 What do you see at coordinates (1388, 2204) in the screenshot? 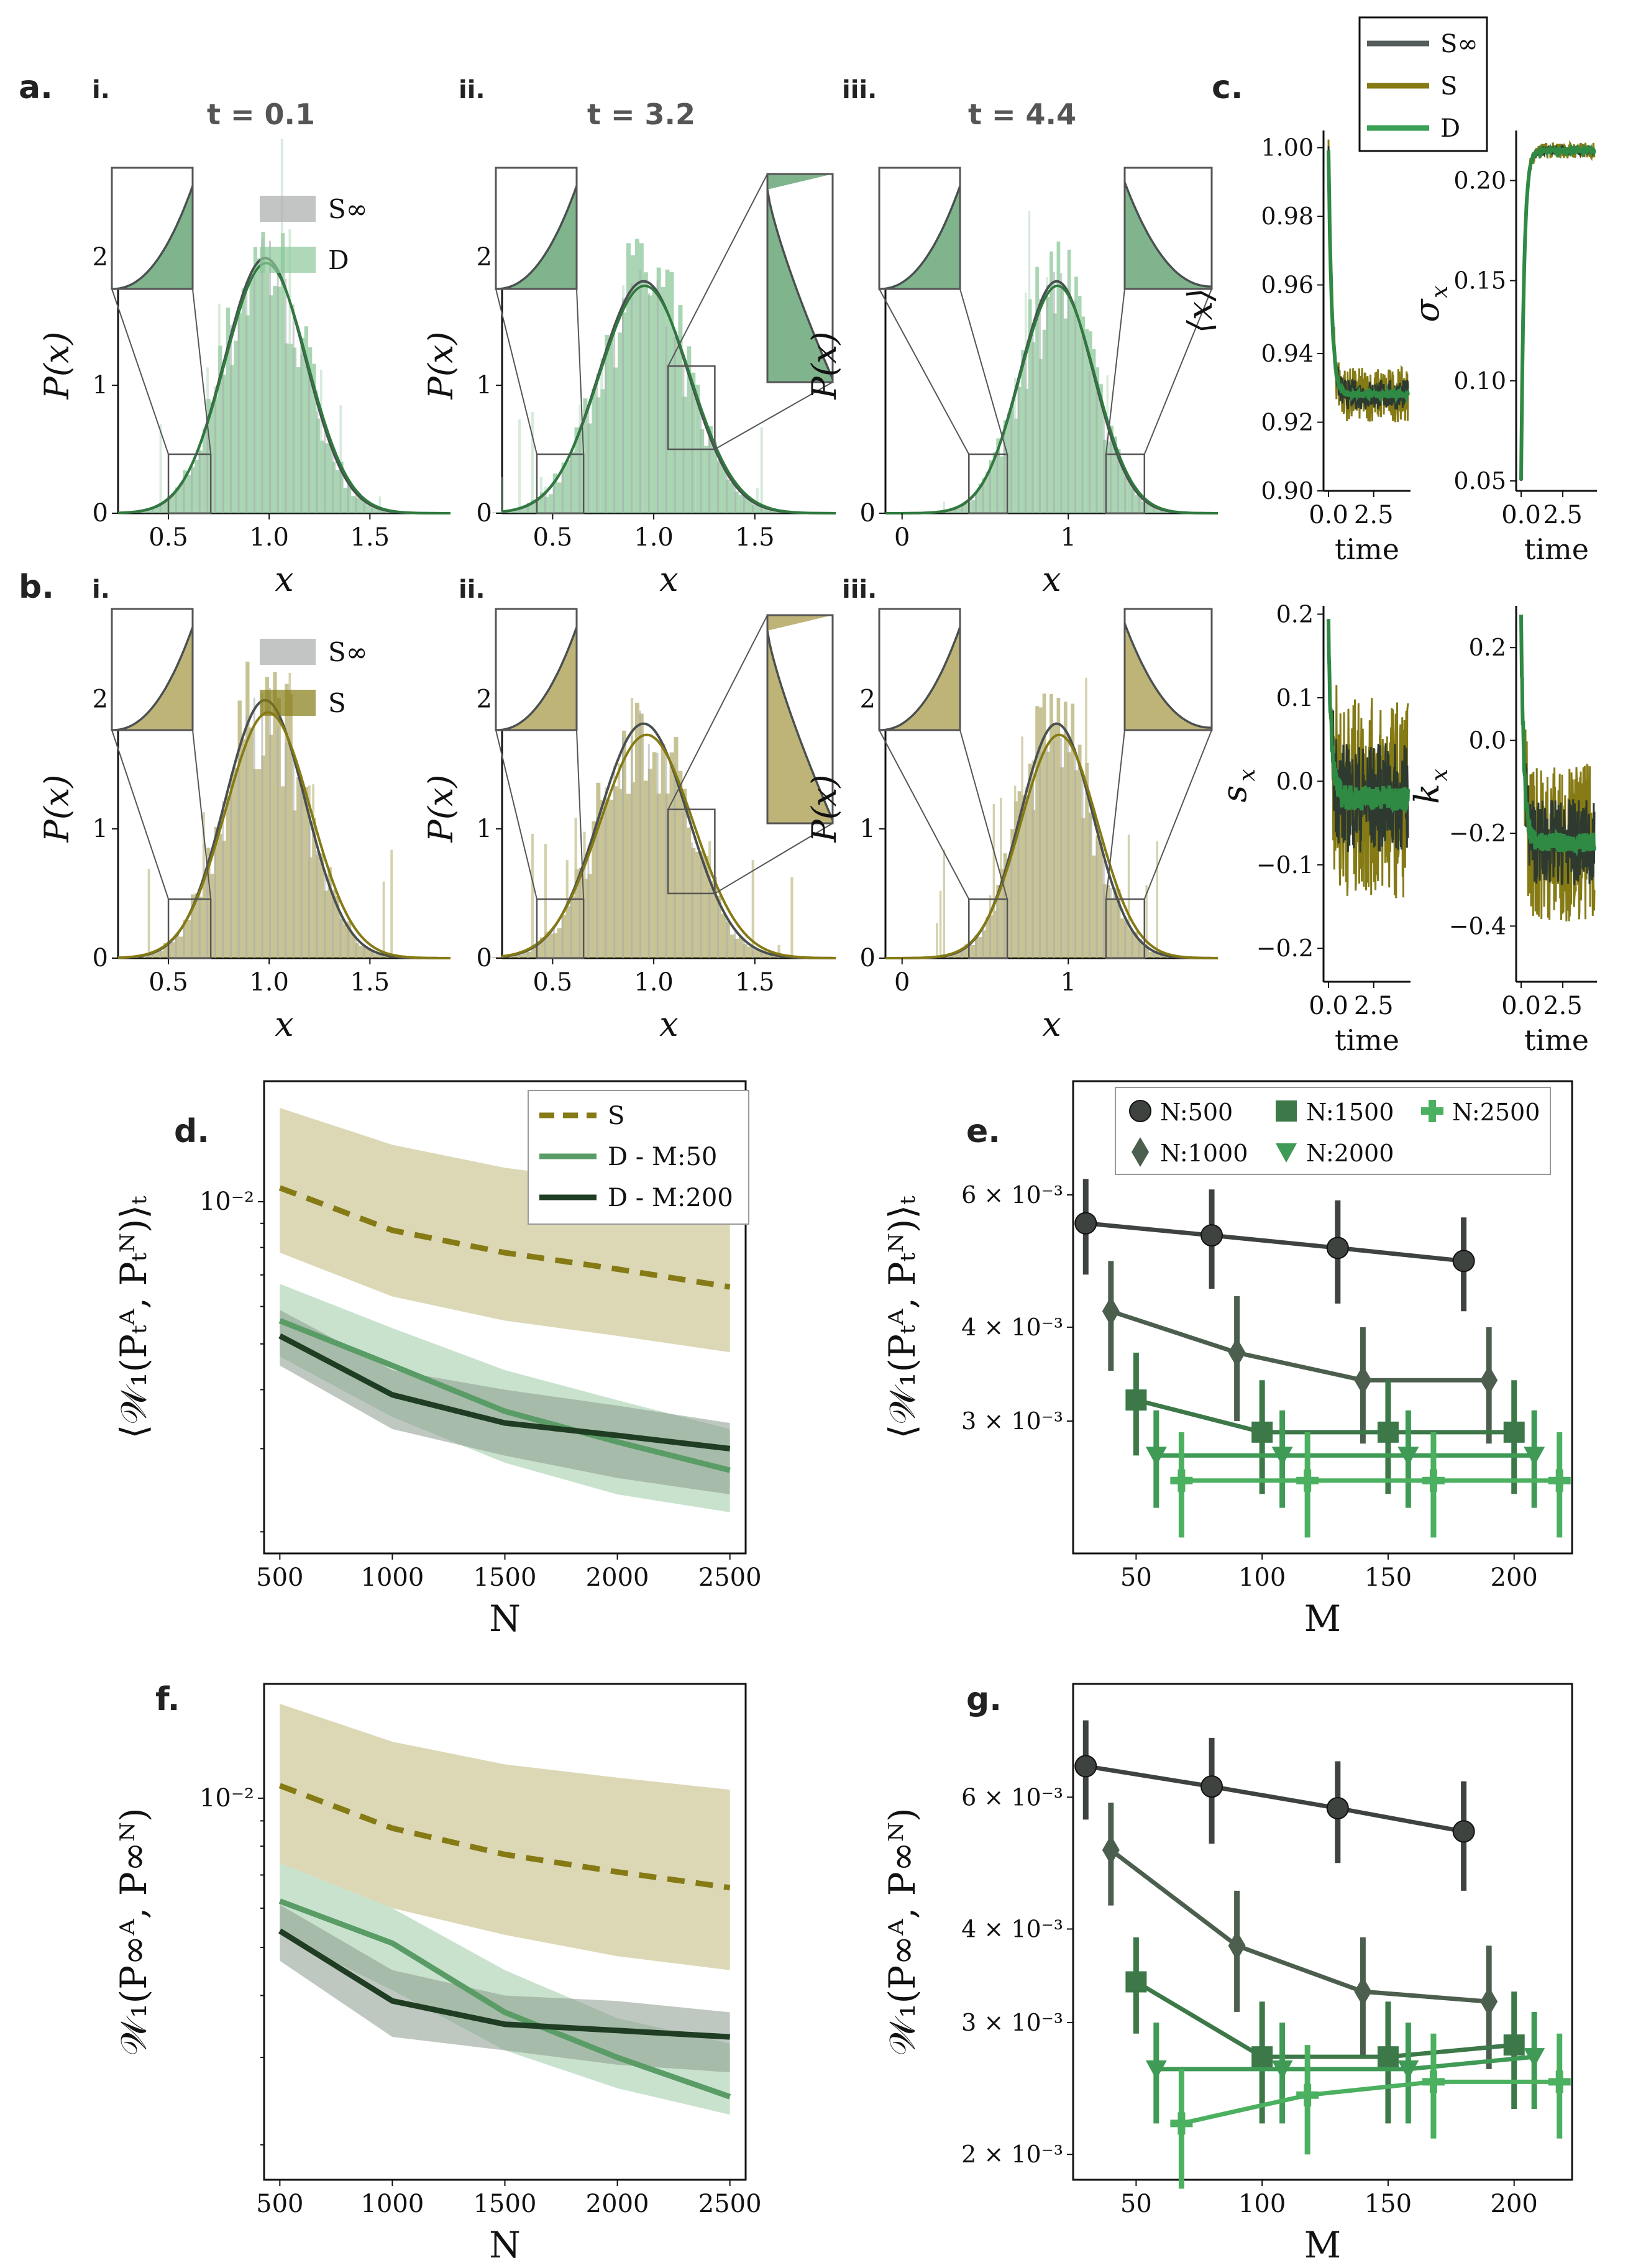
I see `x-tick-g-2: 150` at bounding box center [1388, 2204].